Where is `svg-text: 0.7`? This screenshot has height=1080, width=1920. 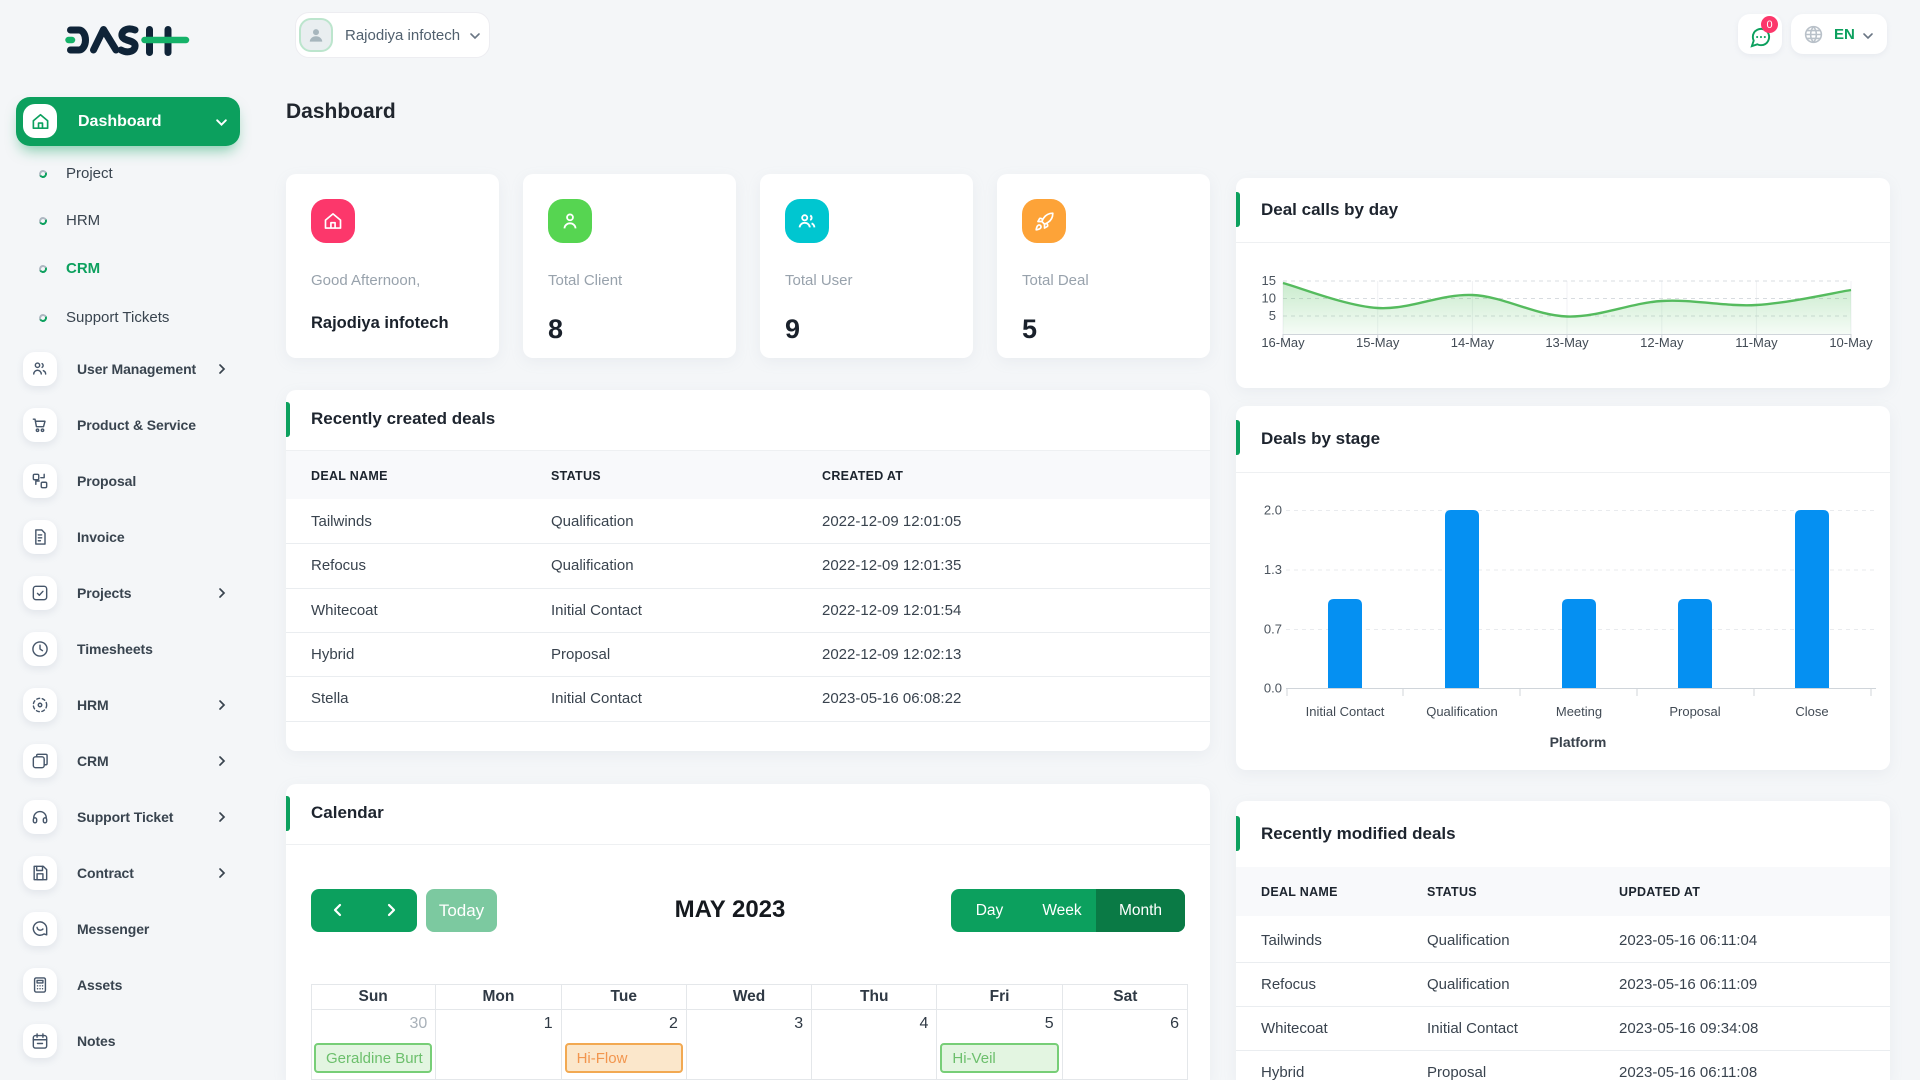 svg-text: 0.7 is located at coordinates (1273, 629).